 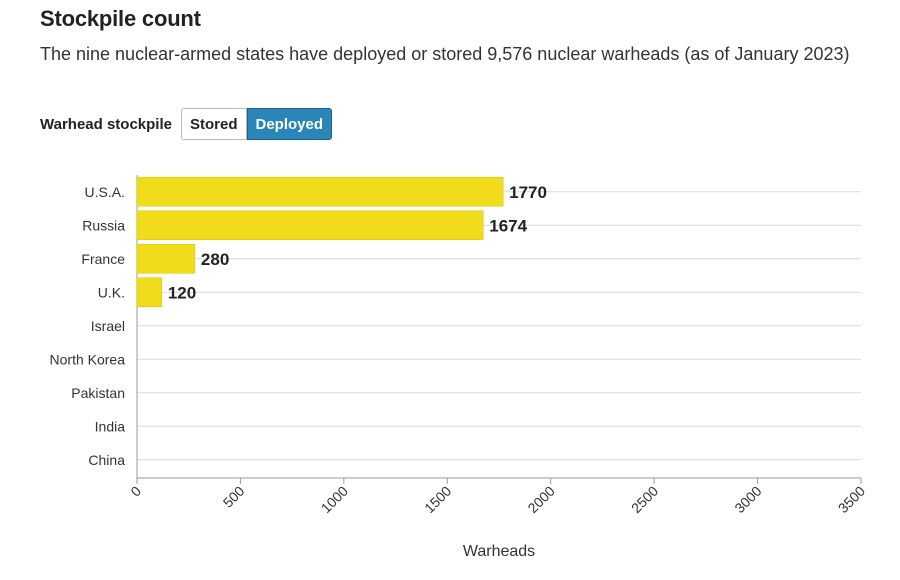 I want to click on category-label: North Korea, so click(x=88, y=359).